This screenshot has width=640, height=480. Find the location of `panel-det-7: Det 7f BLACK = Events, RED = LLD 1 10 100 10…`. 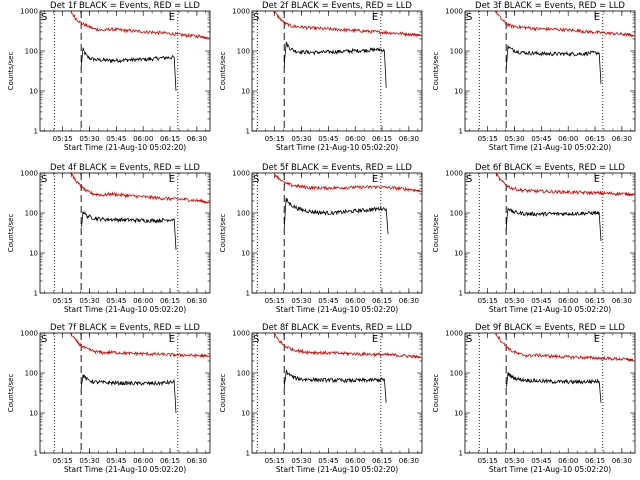

panel-det-7: Det 7f BLACK = Events, RED = LLD 1 10 100 10… is located at coordinates (109, 398).